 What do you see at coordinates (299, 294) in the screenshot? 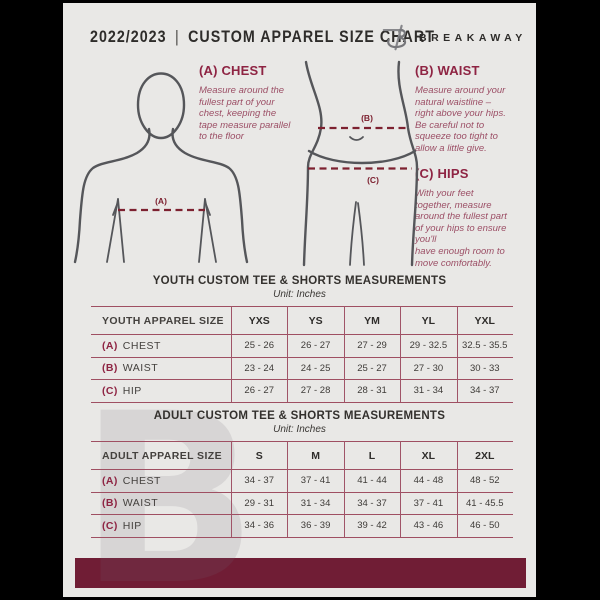
I see `youth-table-unit: Unit: Inches` at bounding box center [299, 294].